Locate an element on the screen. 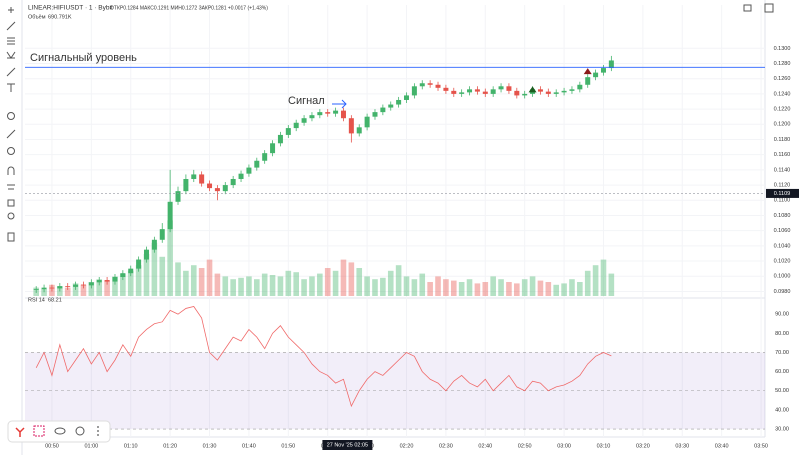 Image resolution: width=800 pixels, height=460 pixels. signal-level-label: Сигнальный уровень is located at coordinates (83, 58).